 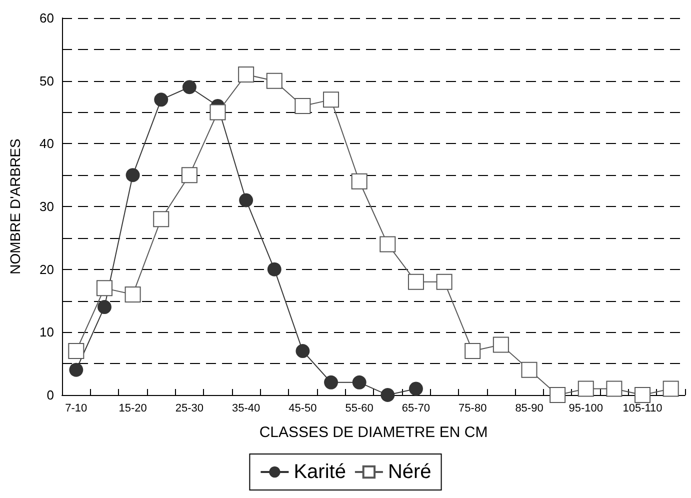 I want to click on legend-label: Néré, so click(x=410, y=472).